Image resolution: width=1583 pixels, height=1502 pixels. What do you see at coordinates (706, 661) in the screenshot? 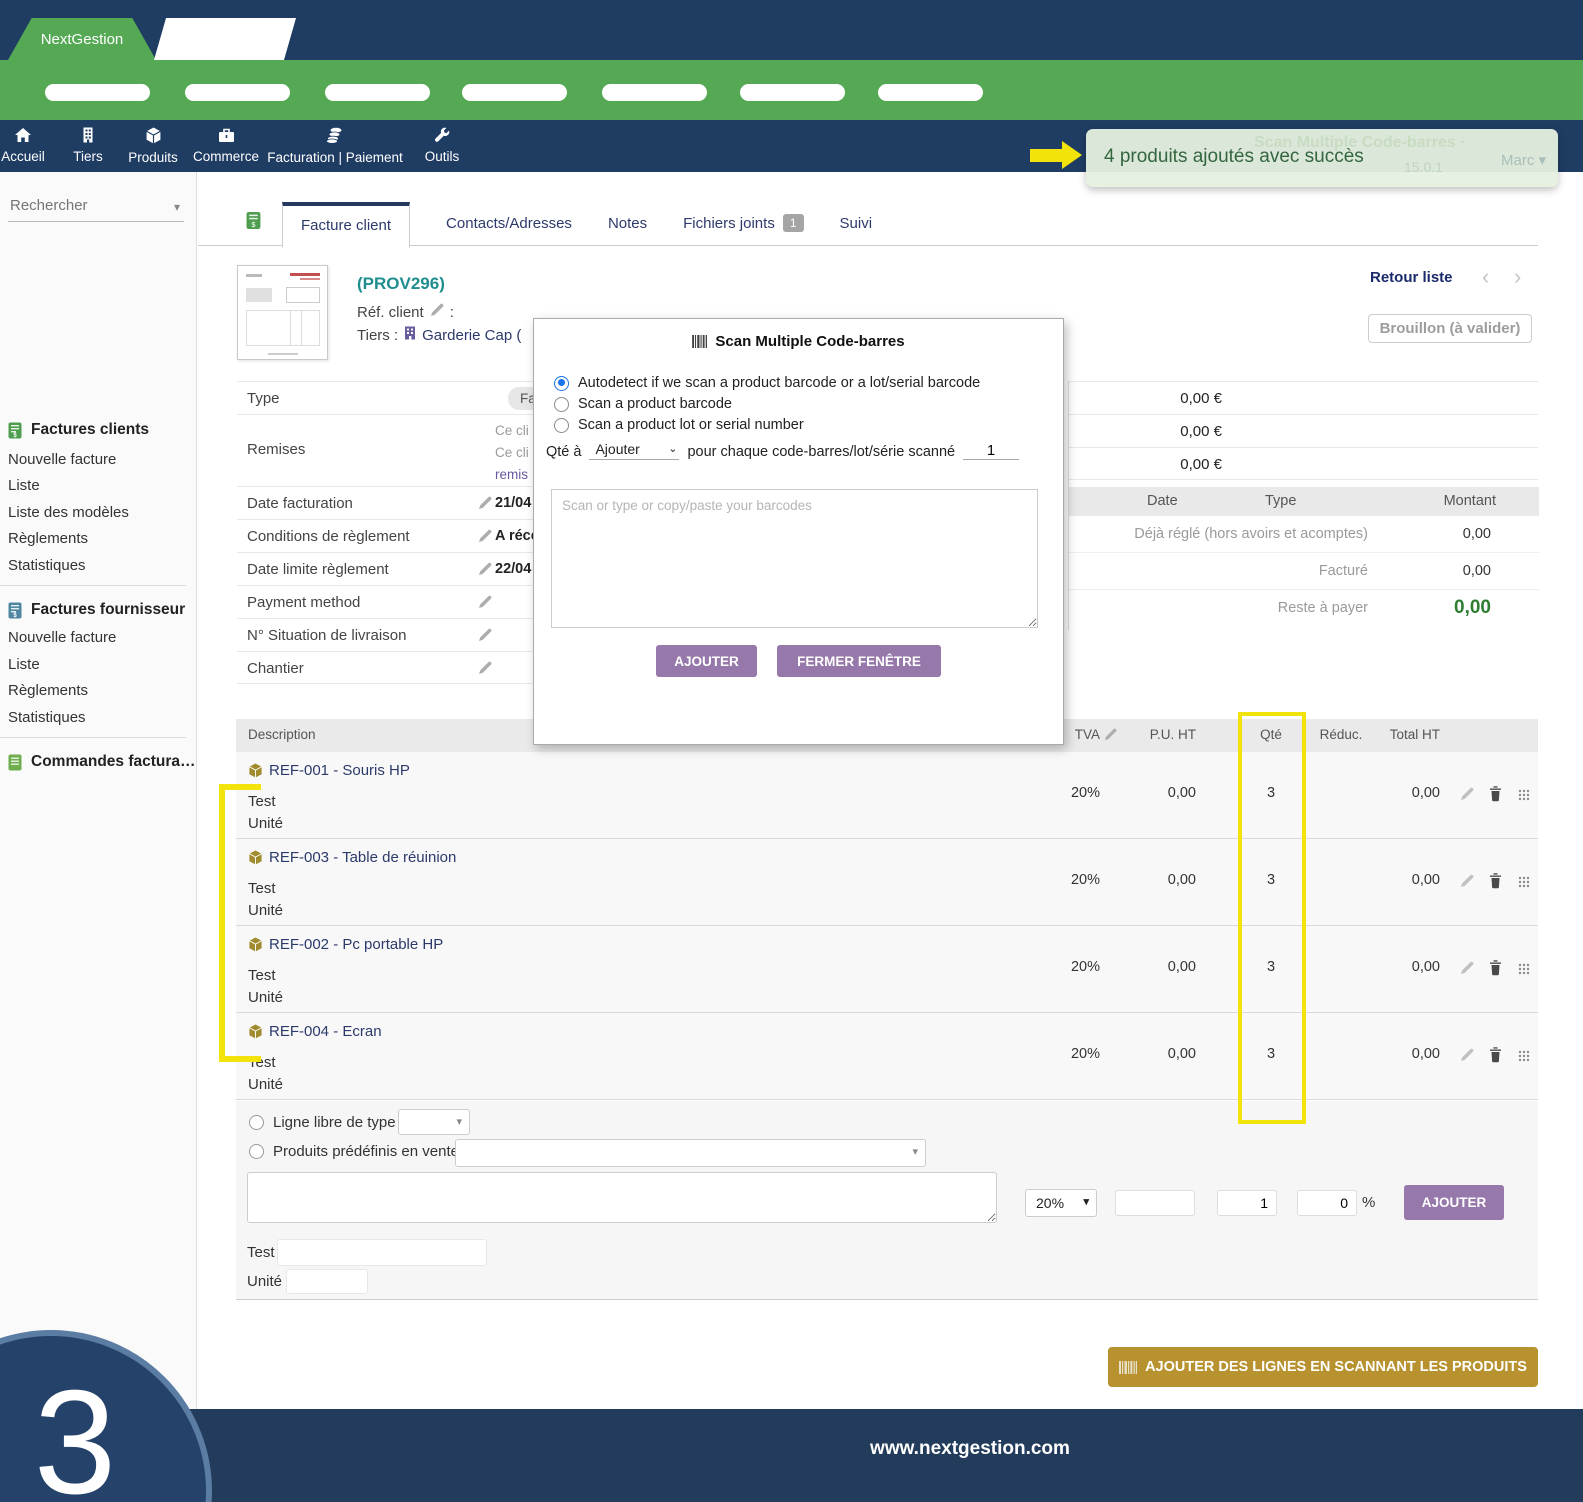
I see `modal-add-button: AJOUTER` at bounding box center [706, 661].